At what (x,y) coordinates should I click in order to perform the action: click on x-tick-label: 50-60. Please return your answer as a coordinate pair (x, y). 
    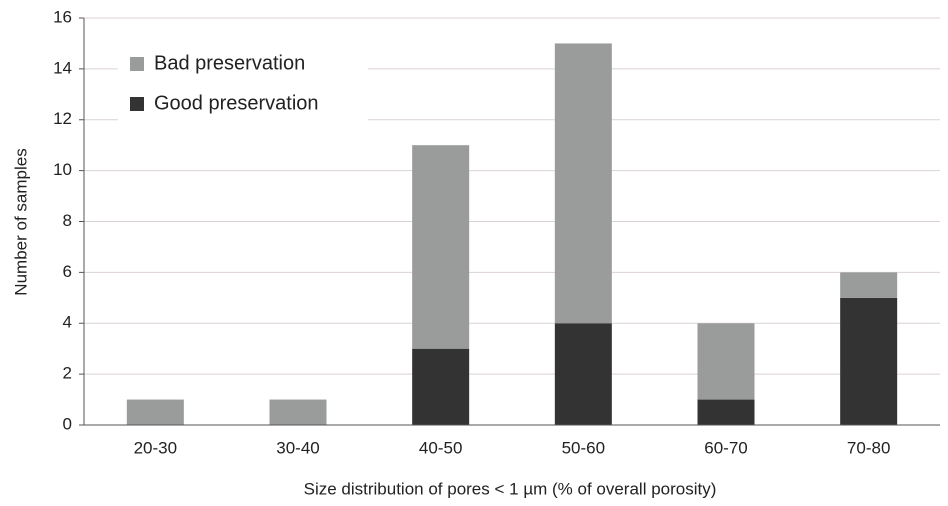
    Looking at the image, I should click on (583, 447).